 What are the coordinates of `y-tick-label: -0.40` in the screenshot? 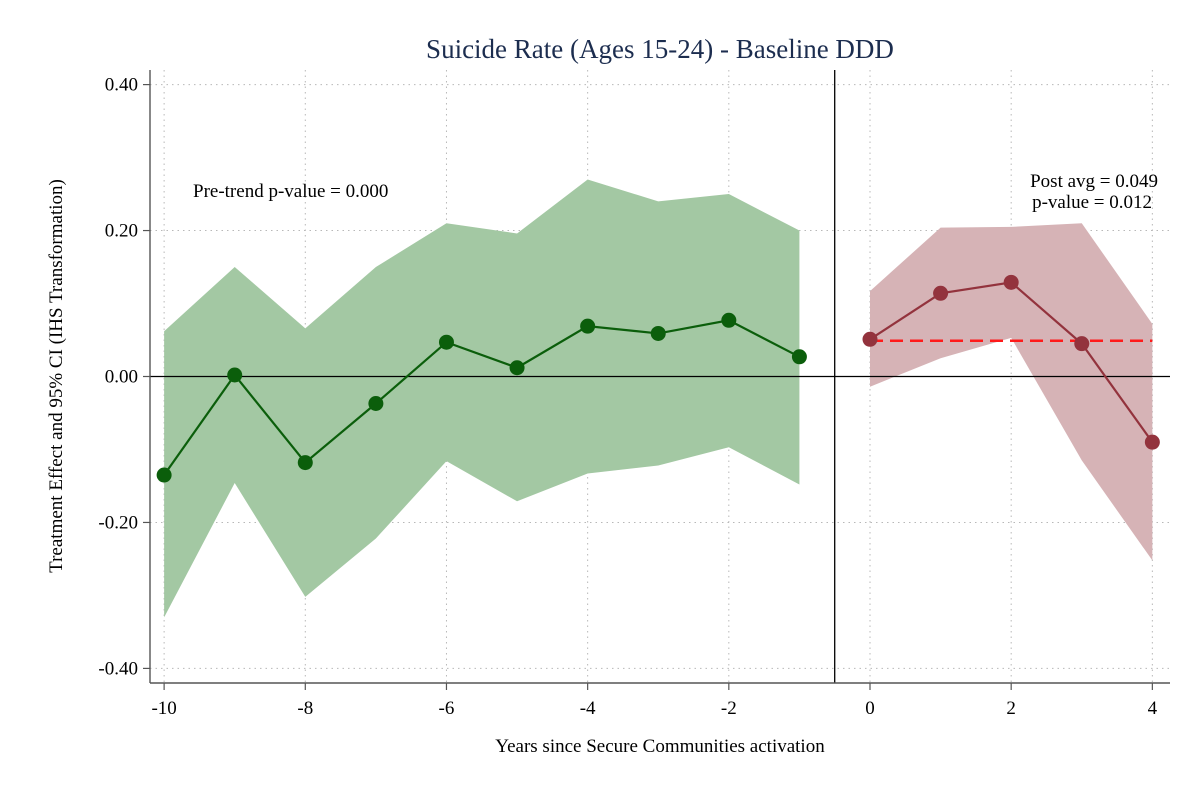 It's located at (118, 668).